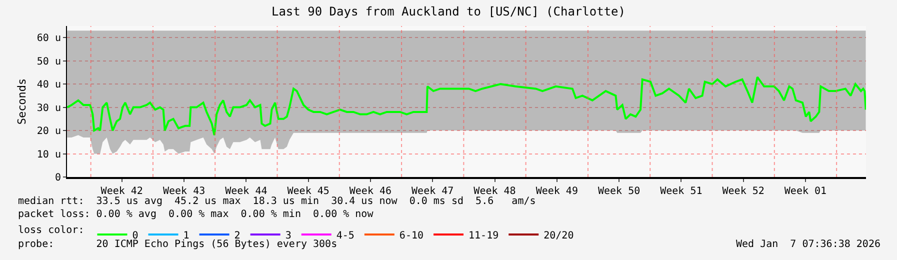 The image size is (897, 260). Describe the element at coordinates (448, 11) in the screenshot. I see `chart-title: Last 90 Days from Auckland to [US/NC] (Charlotte)` at that location.